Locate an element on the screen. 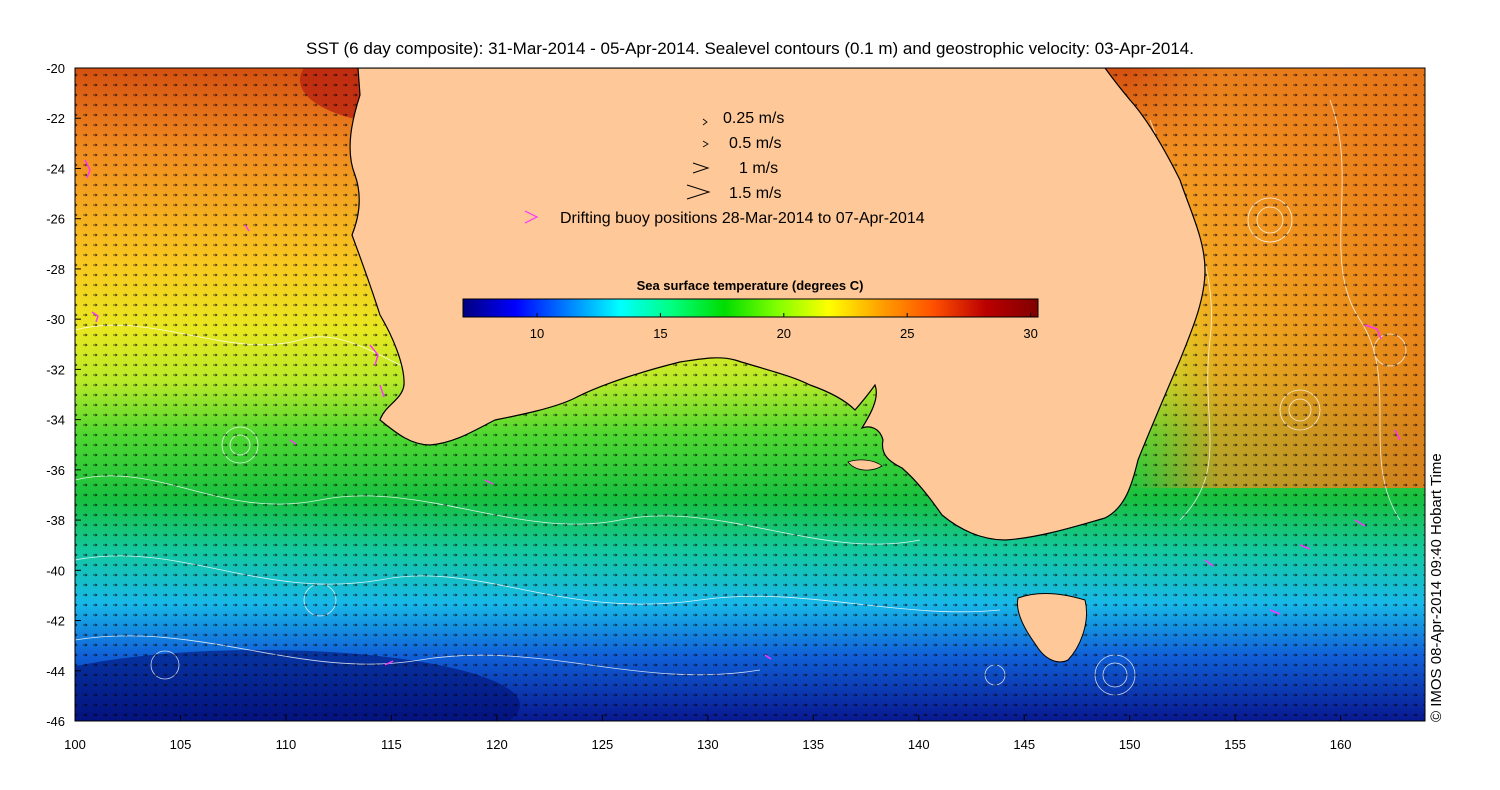 The width and height of the screenshot is (1500, 790). legend-item-0-5: 0.5 m/s is located at coordinates (741, 143).